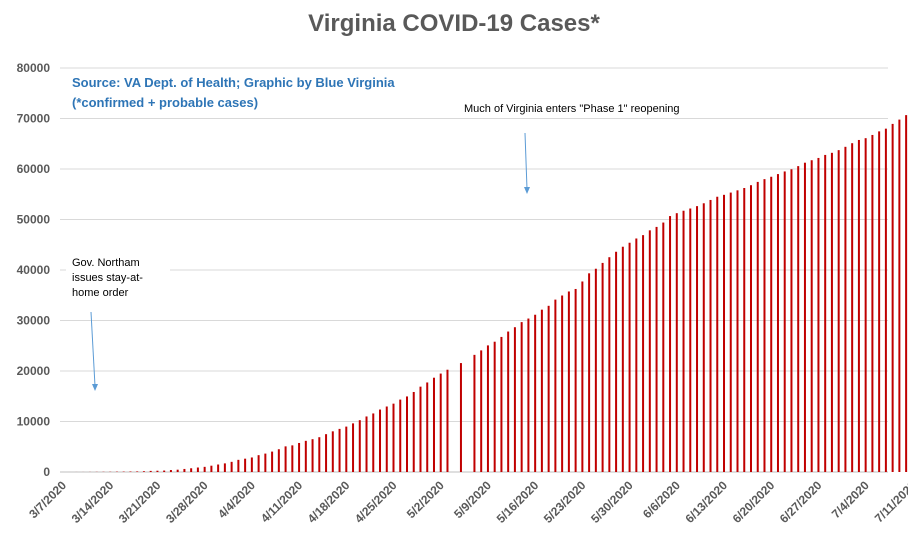 The image size is (908, 546). What do you see at coordinates (46, 472) in the screenshot?
I see `y-tick-label: 0` at bounding box center [46, 472].